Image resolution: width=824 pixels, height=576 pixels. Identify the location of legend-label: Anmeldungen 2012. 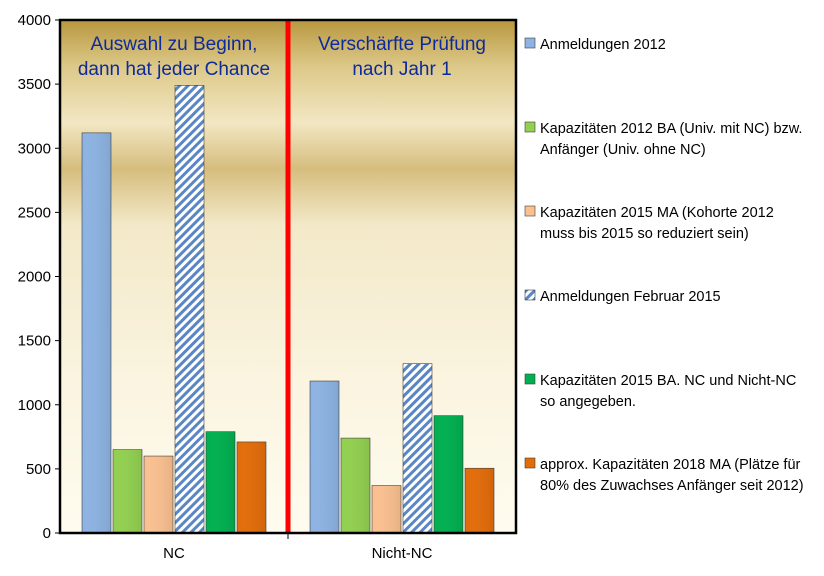
(603, 45).